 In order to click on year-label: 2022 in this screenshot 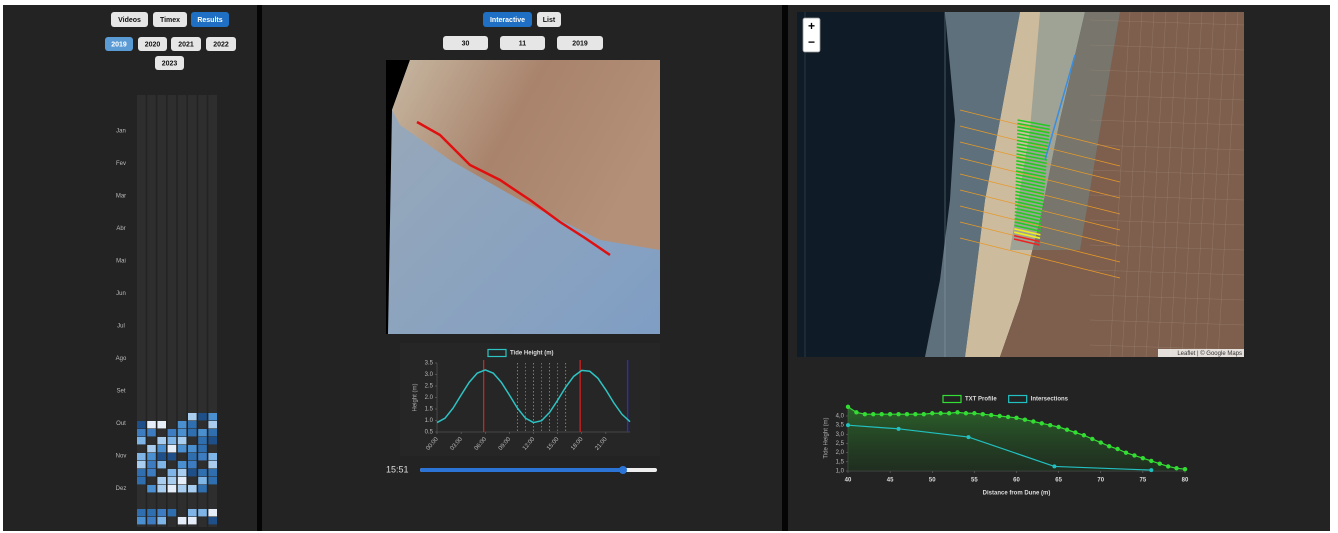, I will do `click(221, 44)`.